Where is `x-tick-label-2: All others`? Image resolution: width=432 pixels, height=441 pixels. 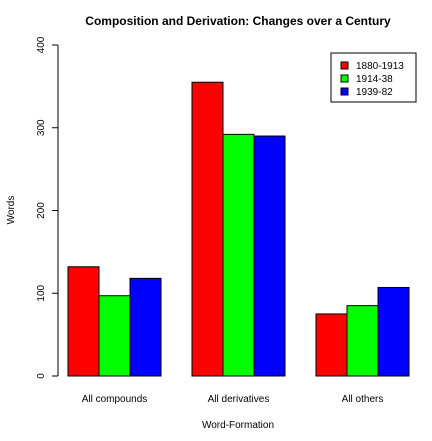 x-tick-label-2: All others is located at coordinates (363, 399).